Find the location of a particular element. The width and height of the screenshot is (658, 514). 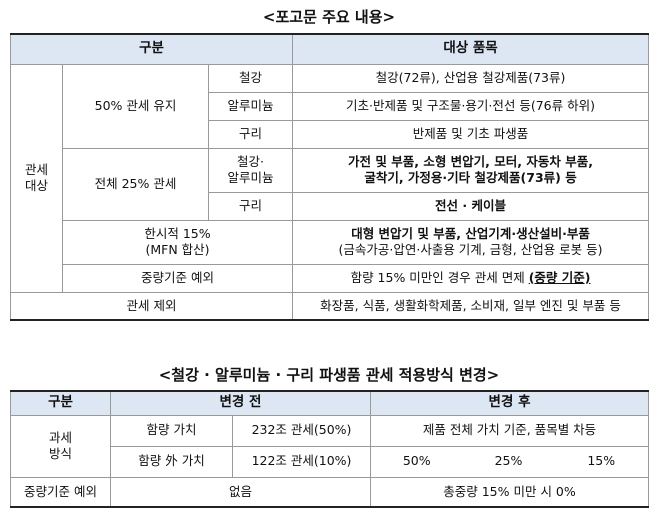

temporary-15-label: 한시적 15% (MFN 합산) is located at coordinates (177, 242).